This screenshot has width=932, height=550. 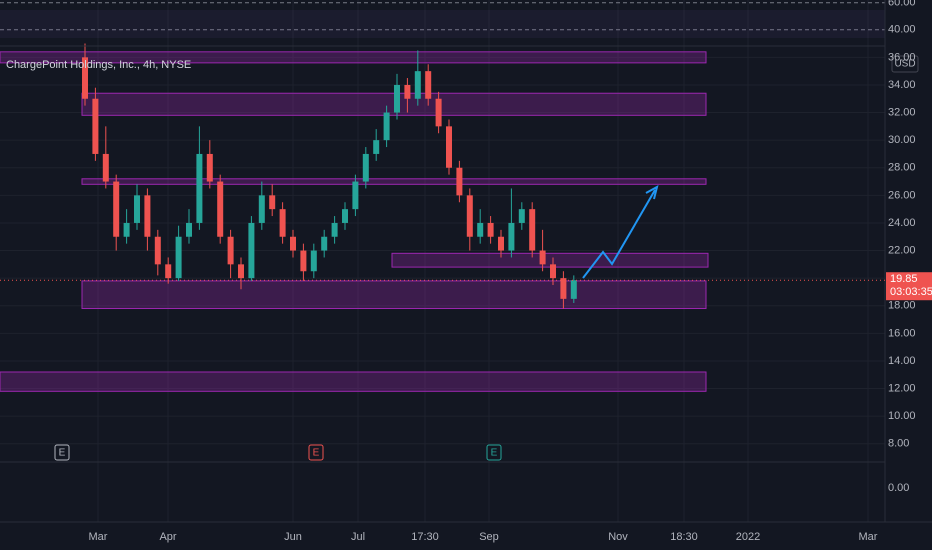 I want to click on y-tick-label: 22.00, so click(x=902, y=250).